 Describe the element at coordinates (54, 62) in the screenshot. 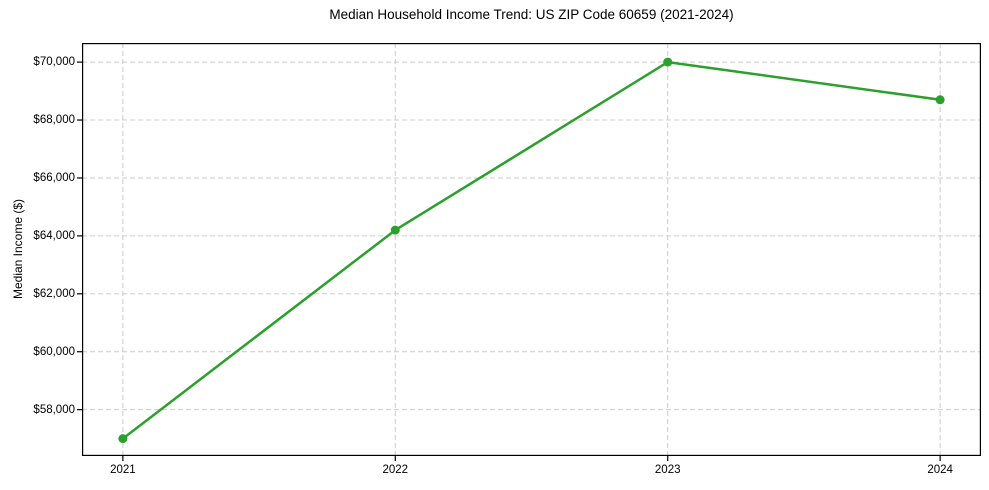

I see `y-tick-label: $70,000` at that location.